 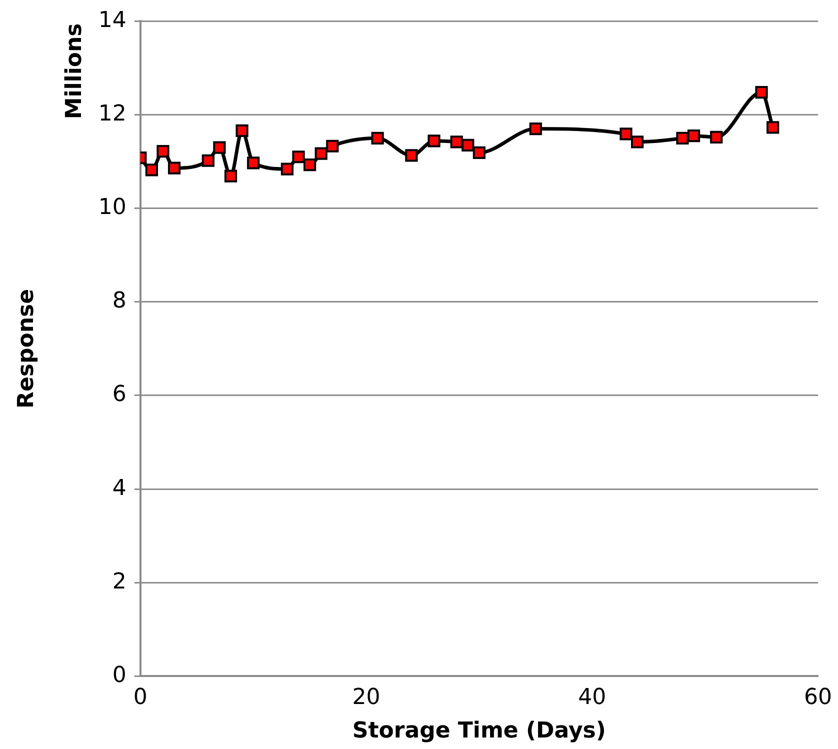 I want to click on y-tick-label: 10, so click(x=112, y=207).